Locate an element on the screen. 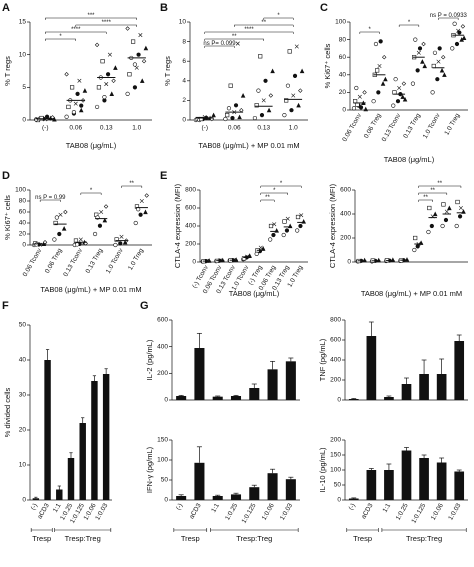 Image resolution: width=474 pixels, height=567 pixels. y-axis-label: IL-2 (pg/mL) is located at coordinates (149, 359).